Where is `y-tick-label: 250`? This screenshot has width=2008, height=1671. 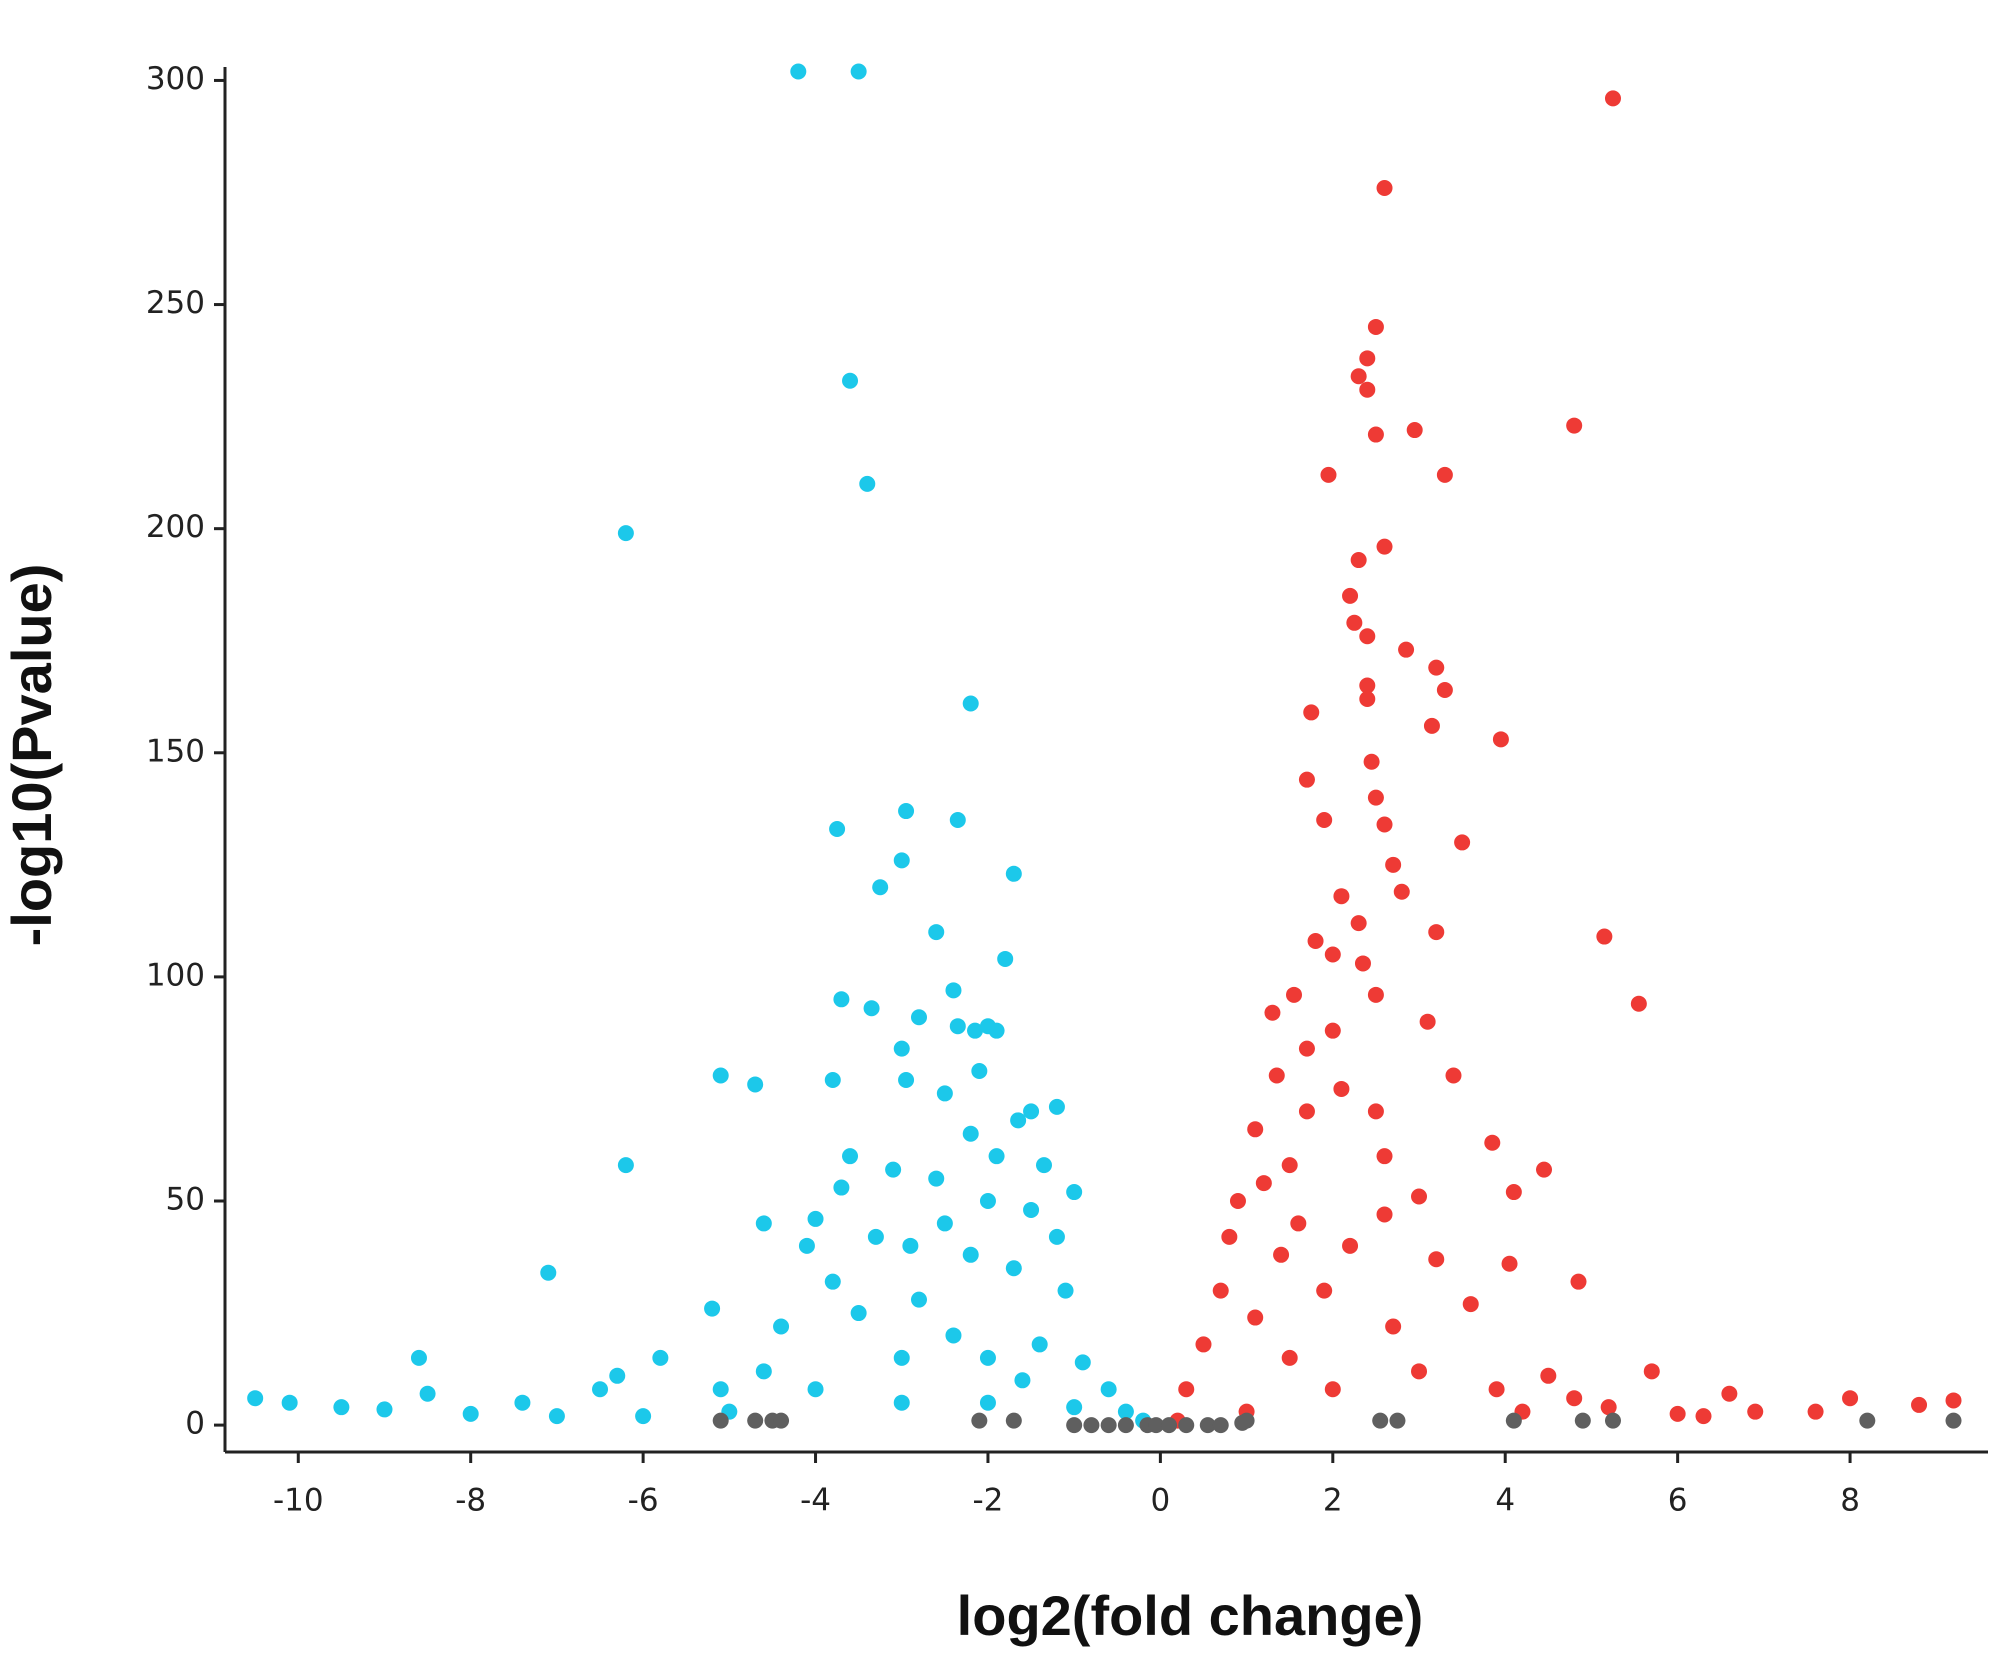
y-tick-label: 250 is located at coordinates (175, 303).